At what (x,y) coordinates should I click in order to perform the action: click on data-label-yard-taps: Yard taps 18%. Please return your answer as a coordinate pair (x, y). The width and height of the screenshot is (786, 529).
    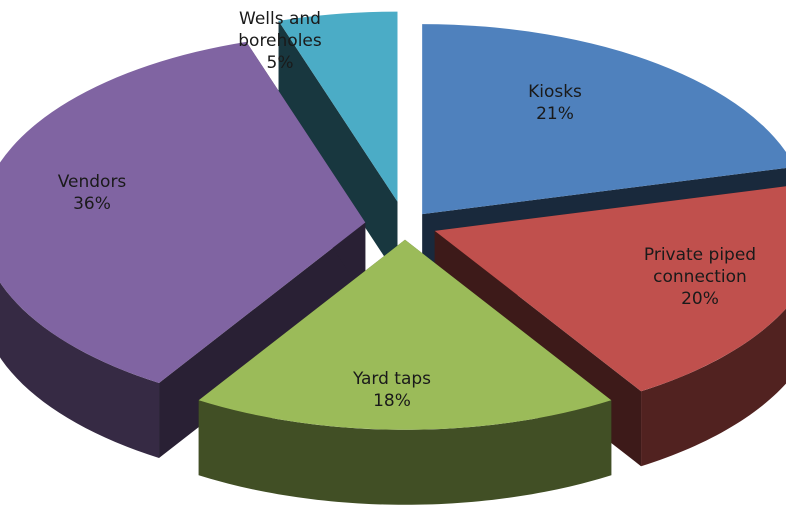
    Looking at the image, I should click on (391, 390).